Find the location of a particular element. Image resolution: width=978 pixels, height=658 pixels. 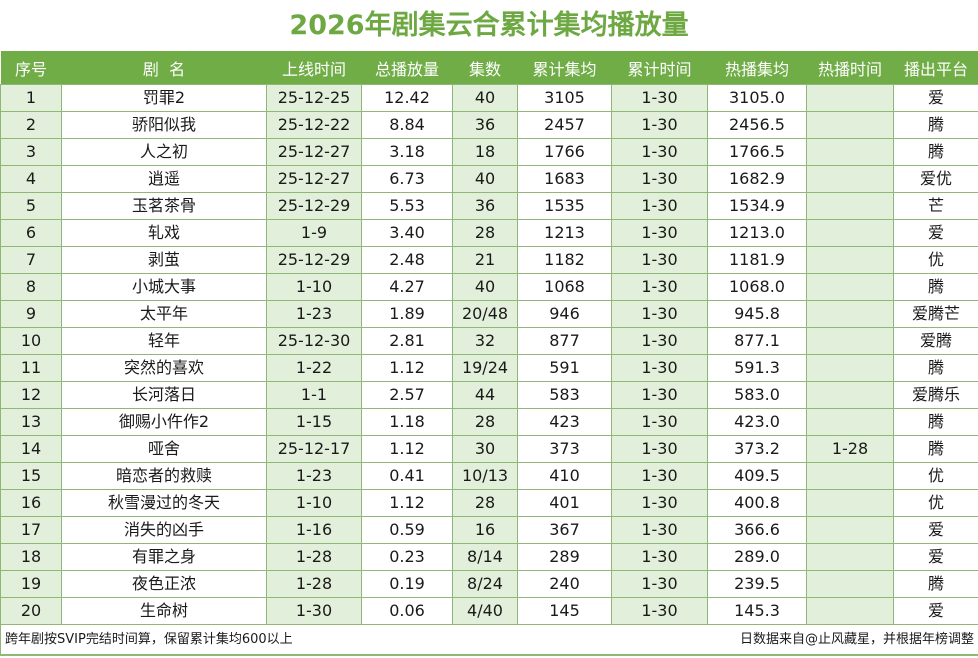

cell-hot-avg: 3105.0 is located at coordinates (757, 98).